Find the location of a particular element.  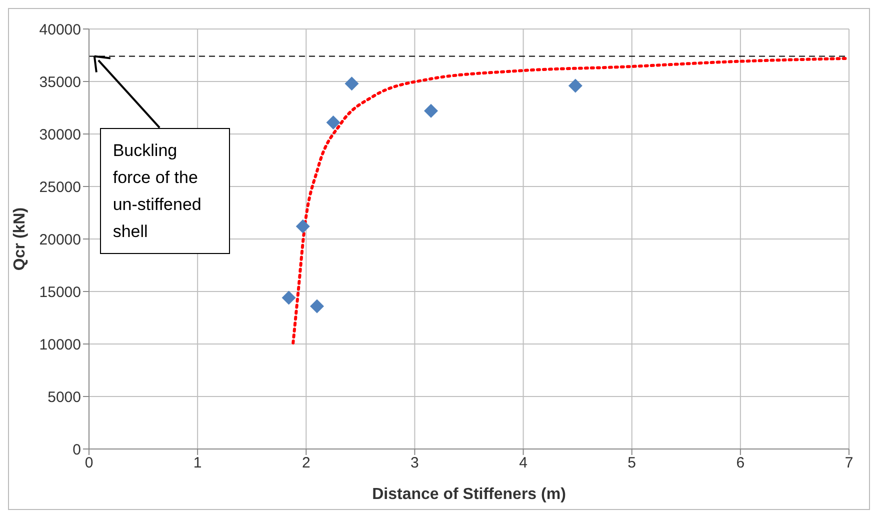

y-tick-label: 15000 is located at coordinates (60, 292).